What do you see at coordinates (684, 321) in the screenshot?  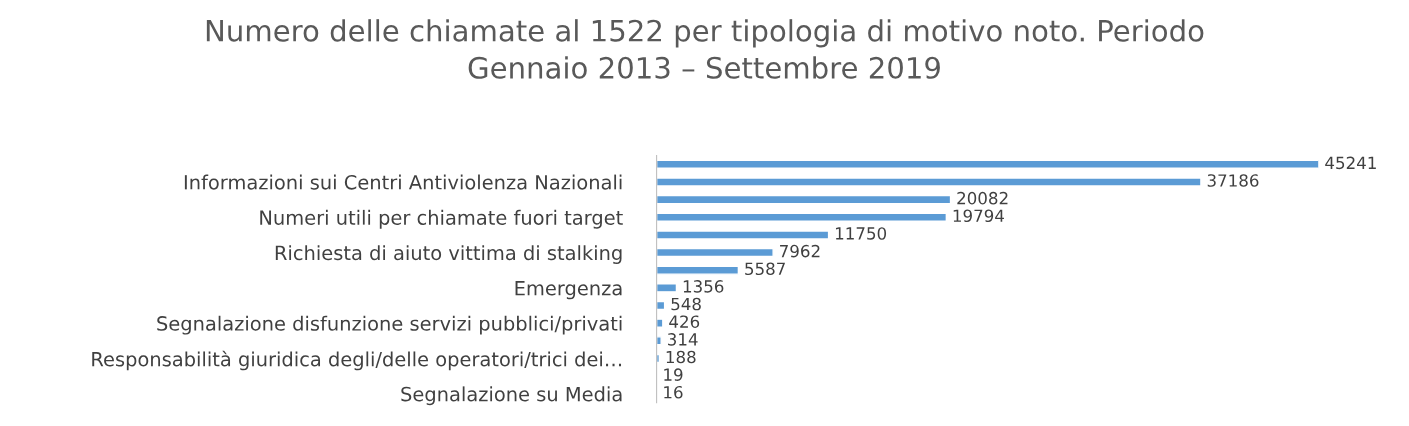 I see `data-label: 426` at bounding box center [684, 321].